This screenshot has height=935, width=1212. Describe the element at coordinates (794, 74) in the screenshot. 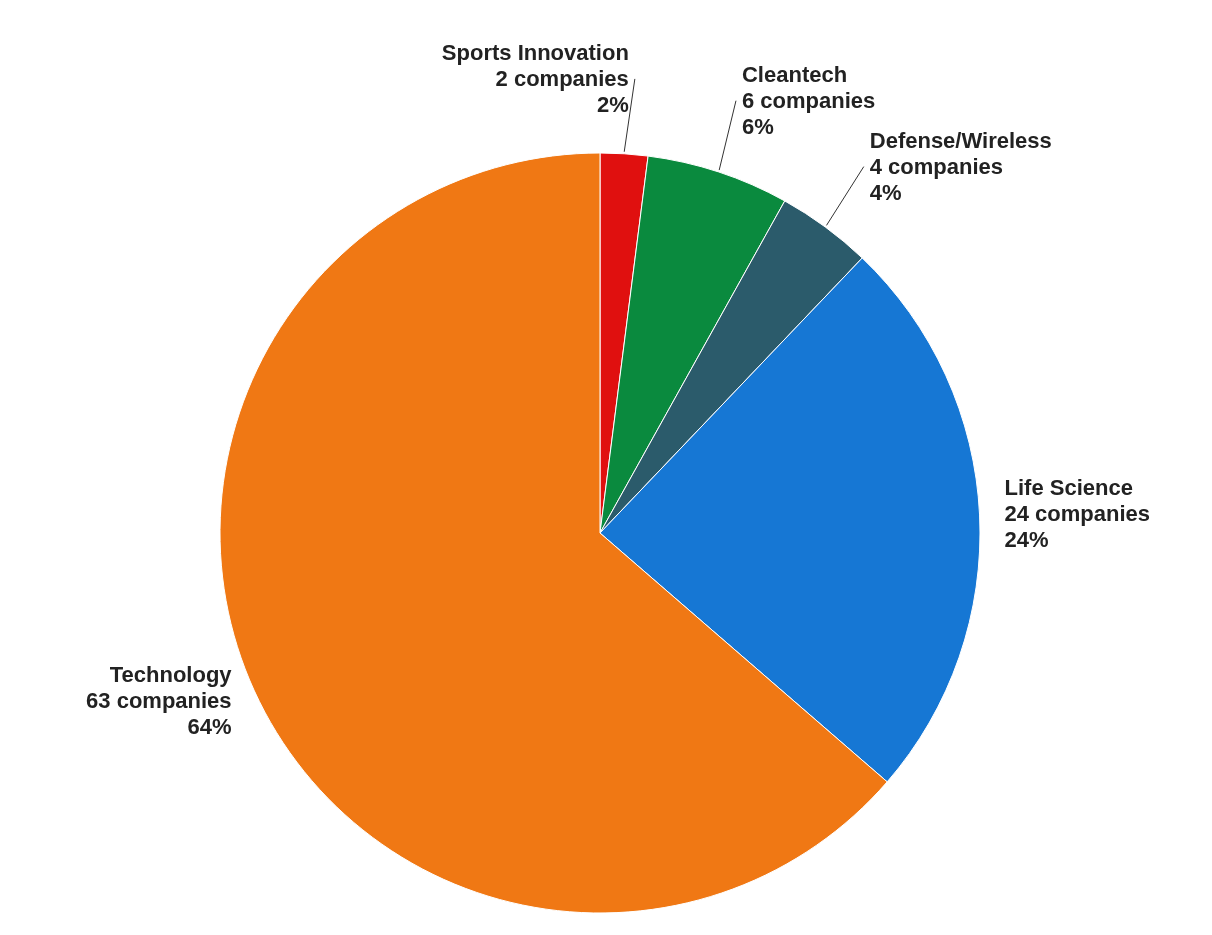

I see `slice-label: Cleantech` at that location.